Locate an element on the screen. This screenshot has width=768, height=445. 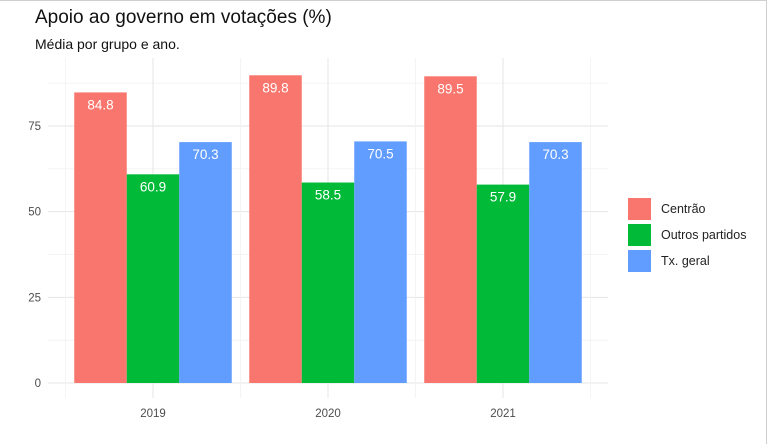
legend-item-outros-partidos: Outros partidos is located at coordinates (687, 235).